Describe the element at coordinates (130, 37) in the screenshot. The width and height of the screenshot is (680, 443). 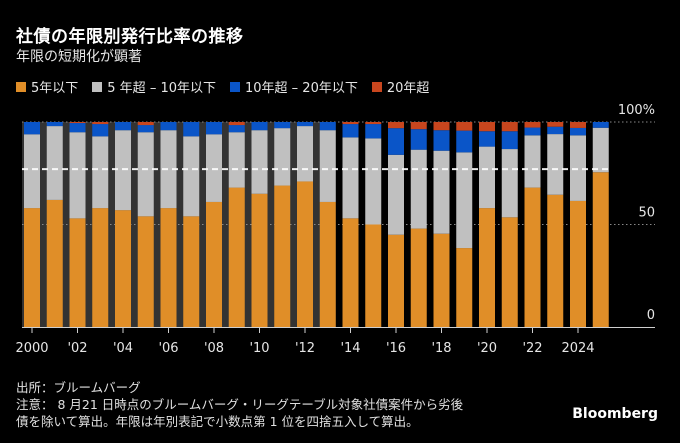
I see `chart-title: 社債の年限別発行比率の推移` at that location.